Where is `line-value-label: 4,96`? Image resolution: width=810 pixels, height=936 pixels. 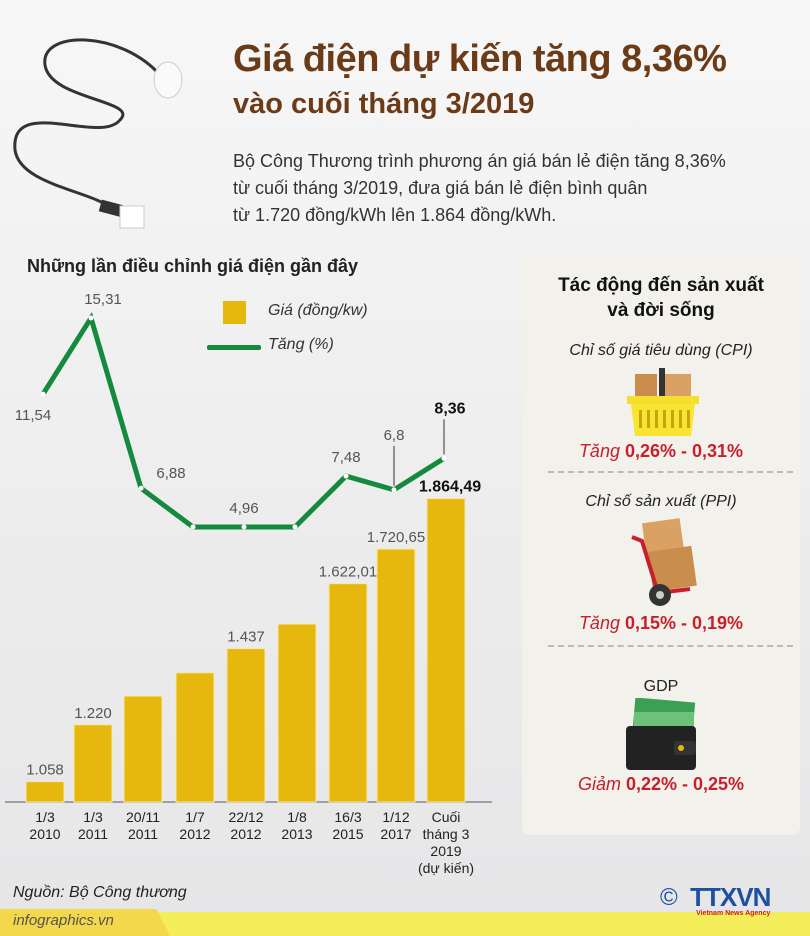 line-value-label: 4,96 is located at coordinates (243, 508).